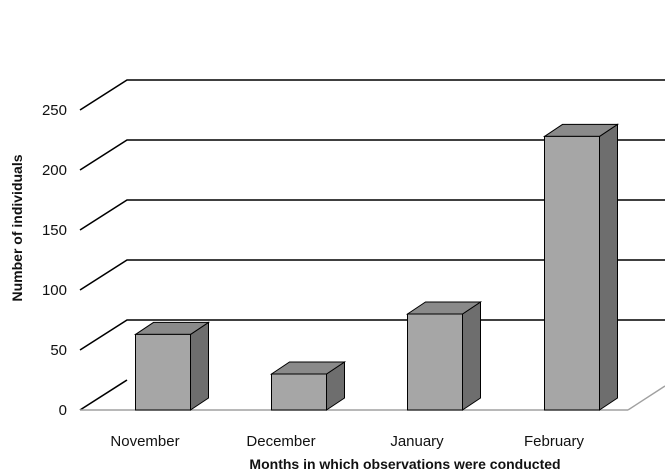 Image resolution: width=665 pixels, height=475 pixels. Describe the element at coordinates (347, 441) in the screenshot. I see `x-axis-category-labels: November December January February` at that location.